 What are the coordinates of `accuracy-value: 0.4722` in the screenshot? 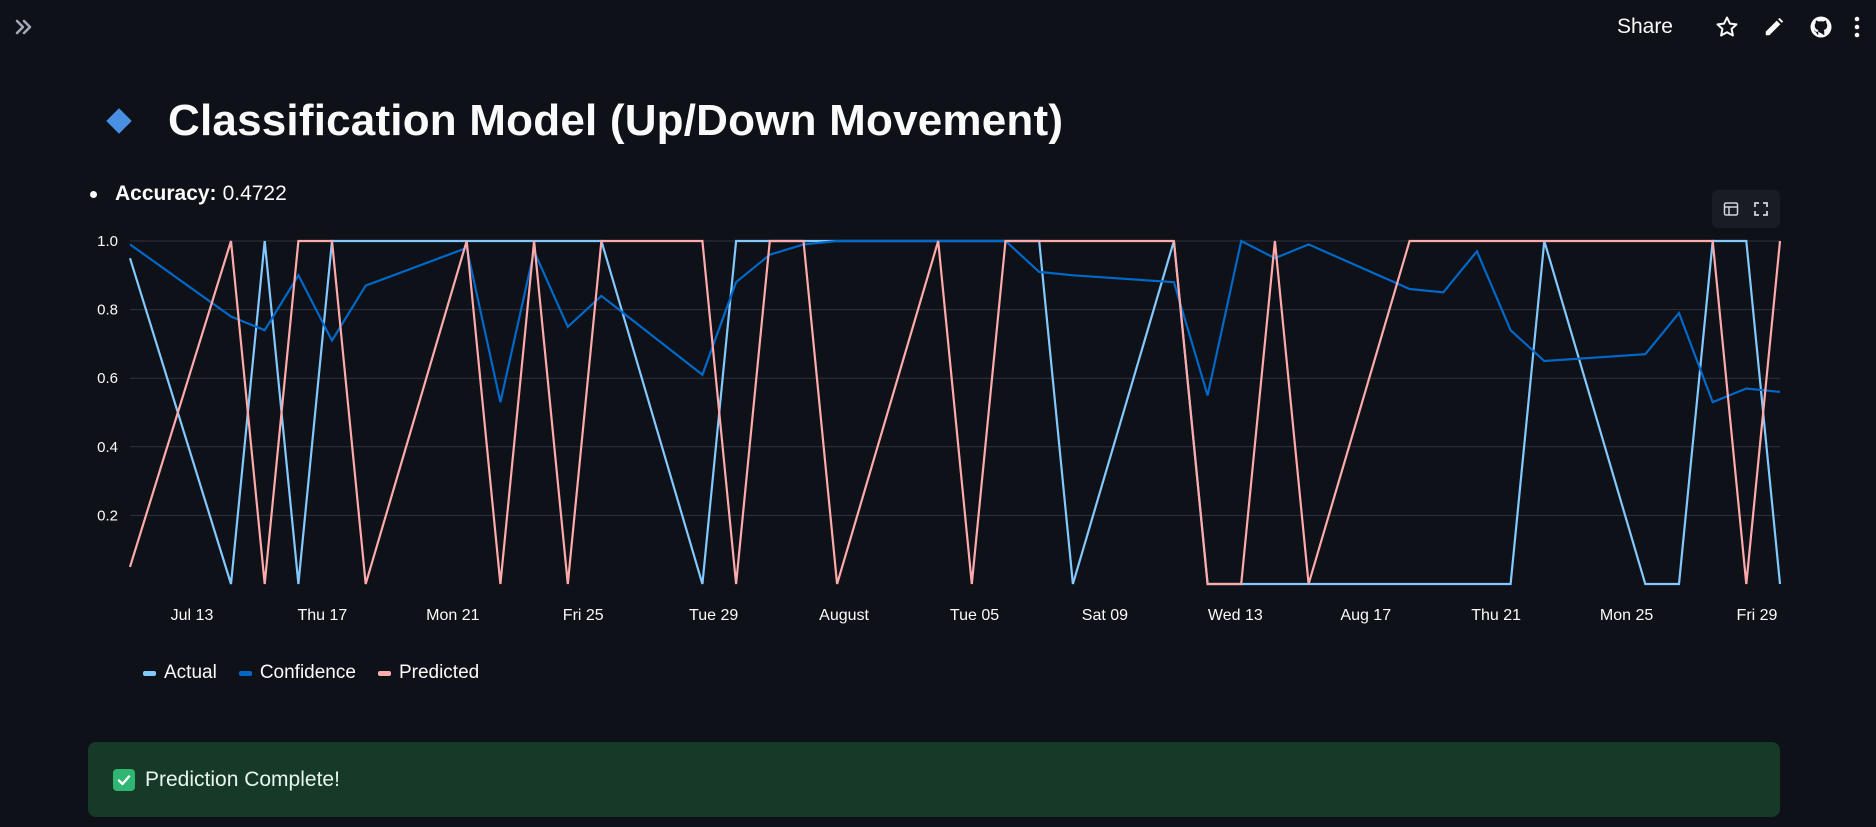 It's located at (254, 193).